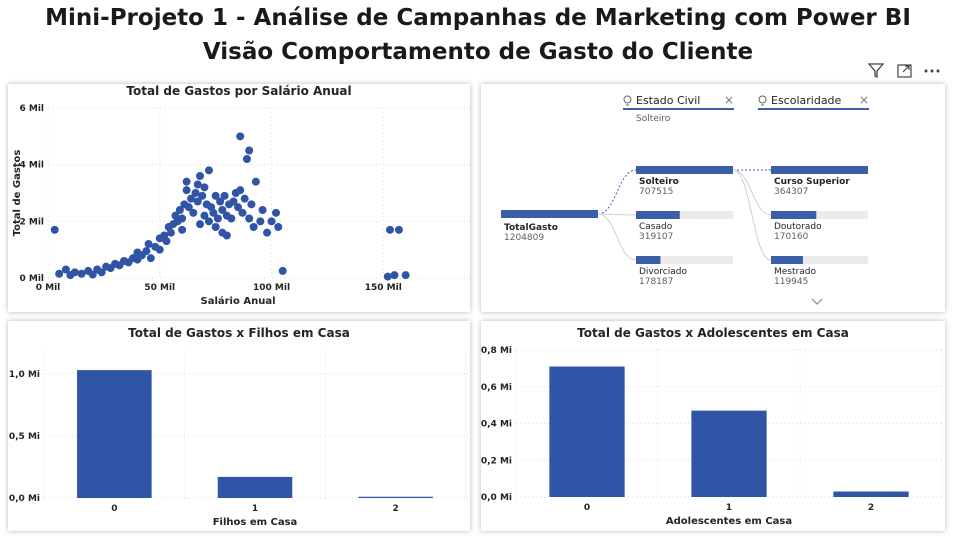  What do you see at coordinates (31, 222) in the screenshot?
I see `y-tick-label: 2 Mil` at bounding box center [31, 222].